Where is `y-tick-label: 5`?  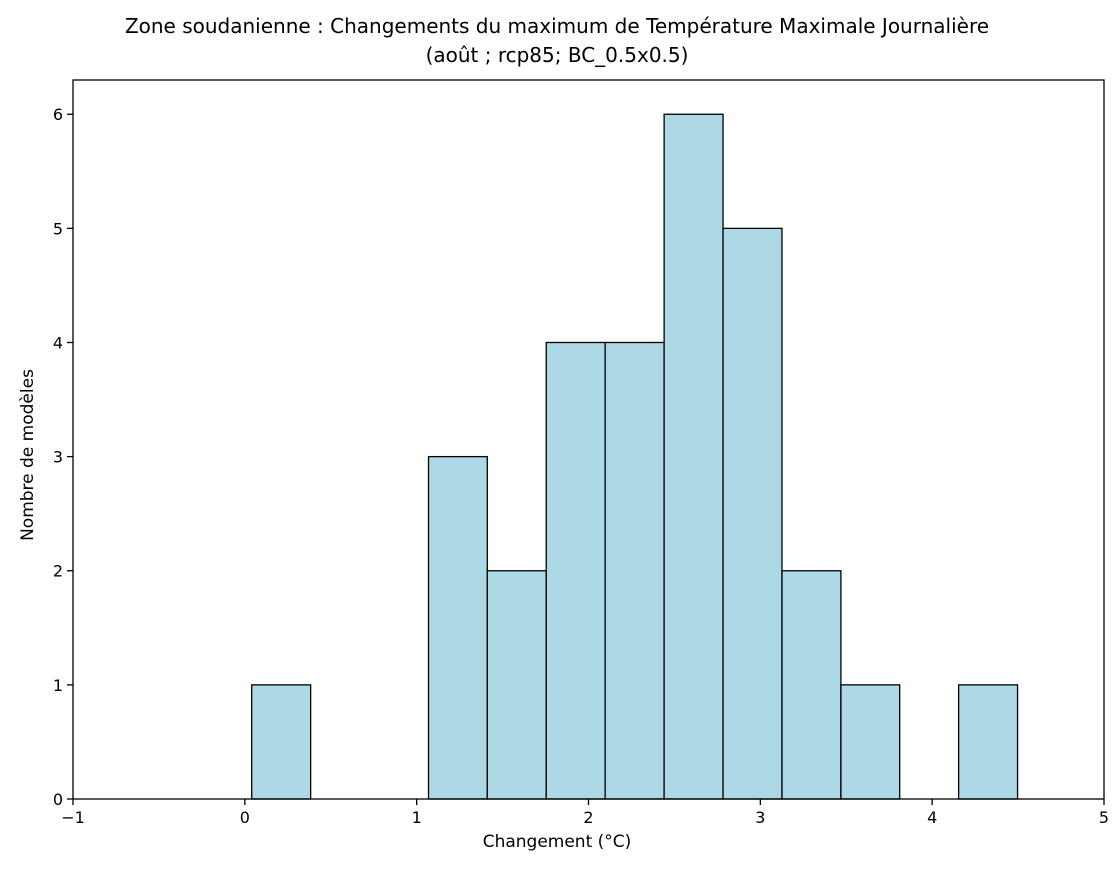
y-tick-label: 5 is located at coordinates (58, 228).